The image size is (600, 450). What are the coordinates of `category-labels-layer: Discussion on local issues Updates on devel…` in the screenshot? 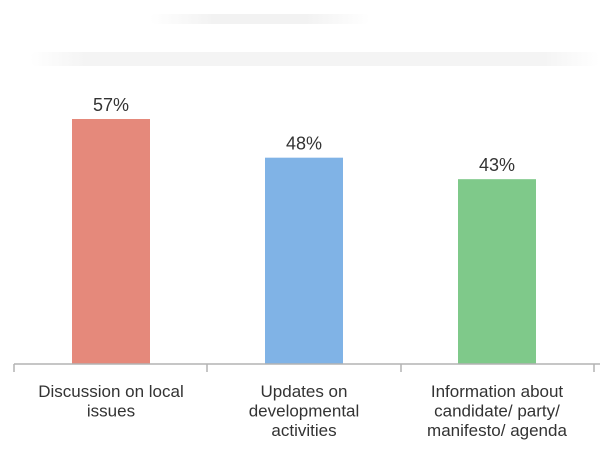 It's located at (302, 411).